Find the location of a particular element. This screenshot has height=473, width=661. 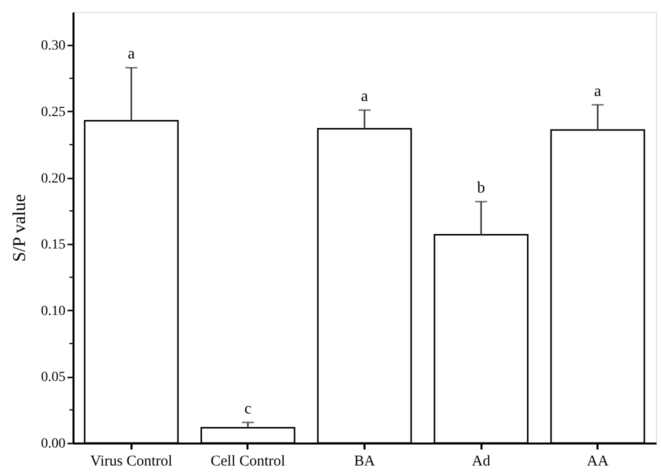

y-tick-label: 0.30 is located at coordinates (53, 46).